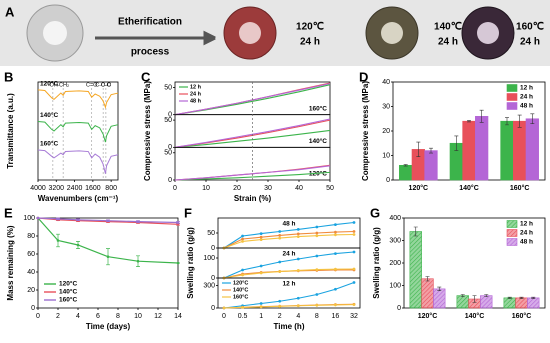 The image size is (550, 343). I want to click on panel-label: 12 h, so click(288, 284).